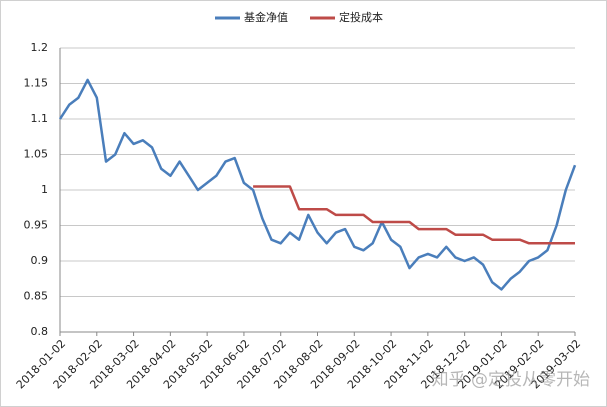 The image size is (607, 407). What do you see at coordinates (361, 17) in the screenshot?
I see `legend-label: 定投成本` at bounding box center [361, 17].